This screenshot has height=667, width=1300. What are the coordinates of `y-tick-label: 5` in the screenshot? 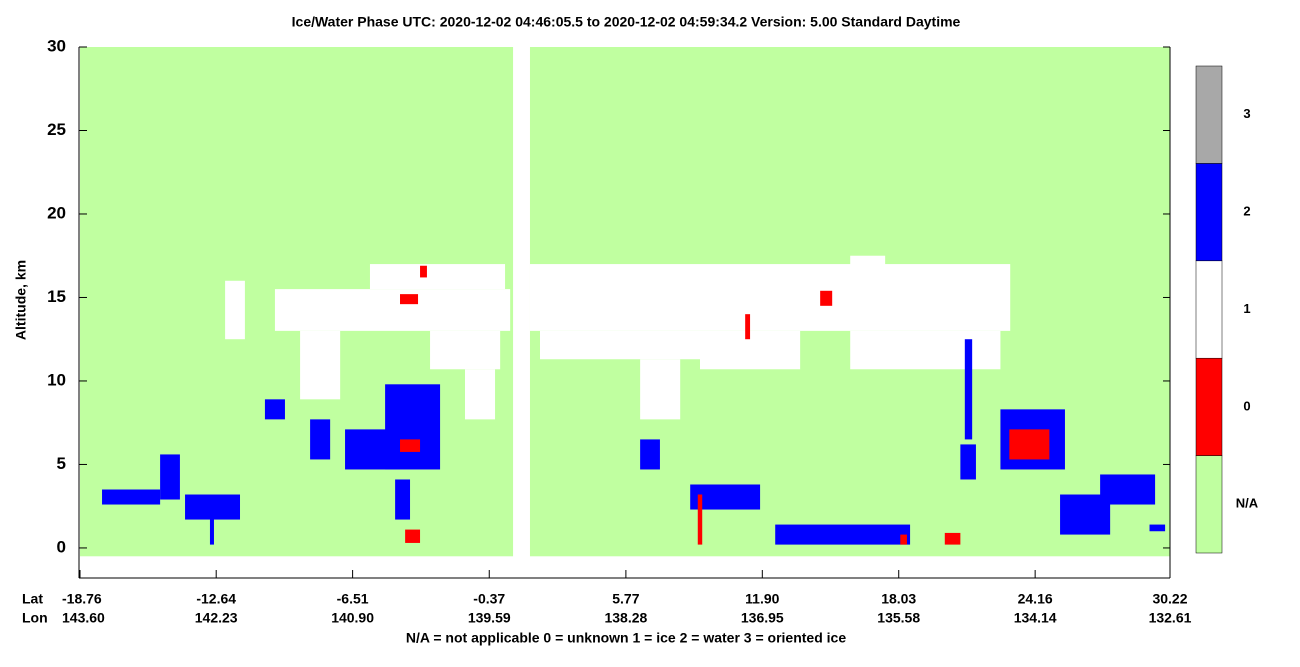 It's located at (61, 463).